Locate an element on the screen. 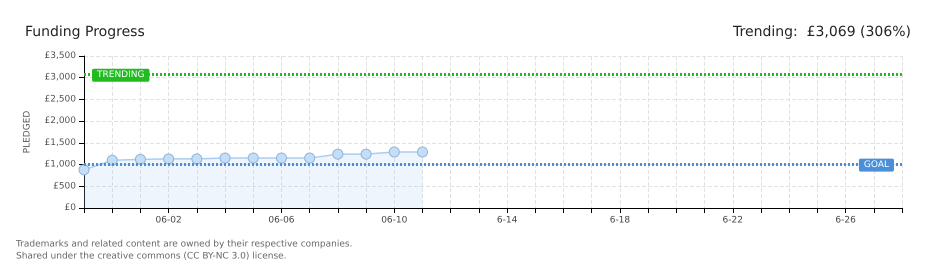 This screenshot has height=270, width=940. ref-line-label: TRENDING is located at coordinates (120, 75).